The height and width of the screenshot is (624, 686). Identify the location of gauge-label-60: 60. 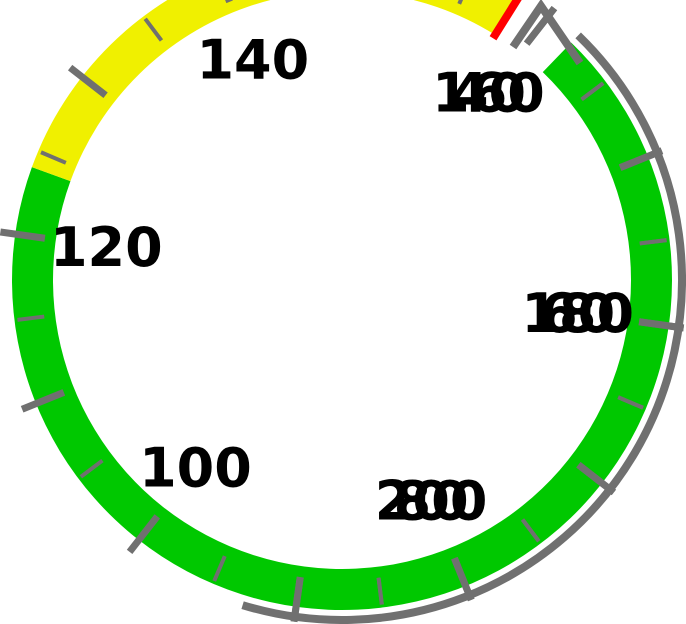
(577, 313).